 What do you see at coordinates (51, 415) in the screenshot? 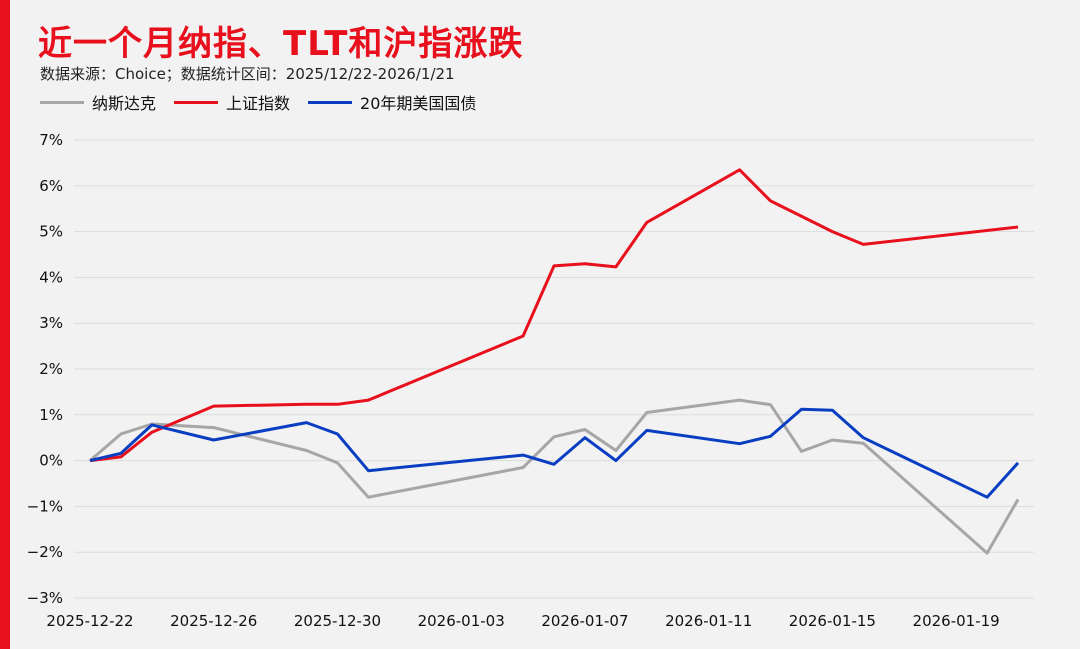
I see `y-tick-label: 1%` at bounding box center [51, 415].